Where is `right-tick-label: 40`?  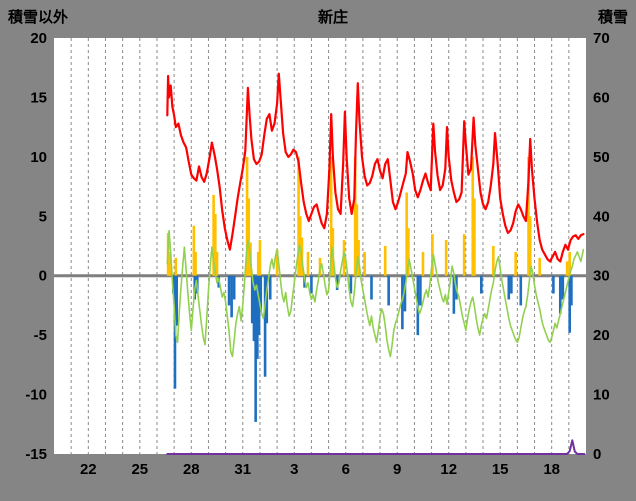
right-tick-label: 40 is located at coordinates (601, 216).